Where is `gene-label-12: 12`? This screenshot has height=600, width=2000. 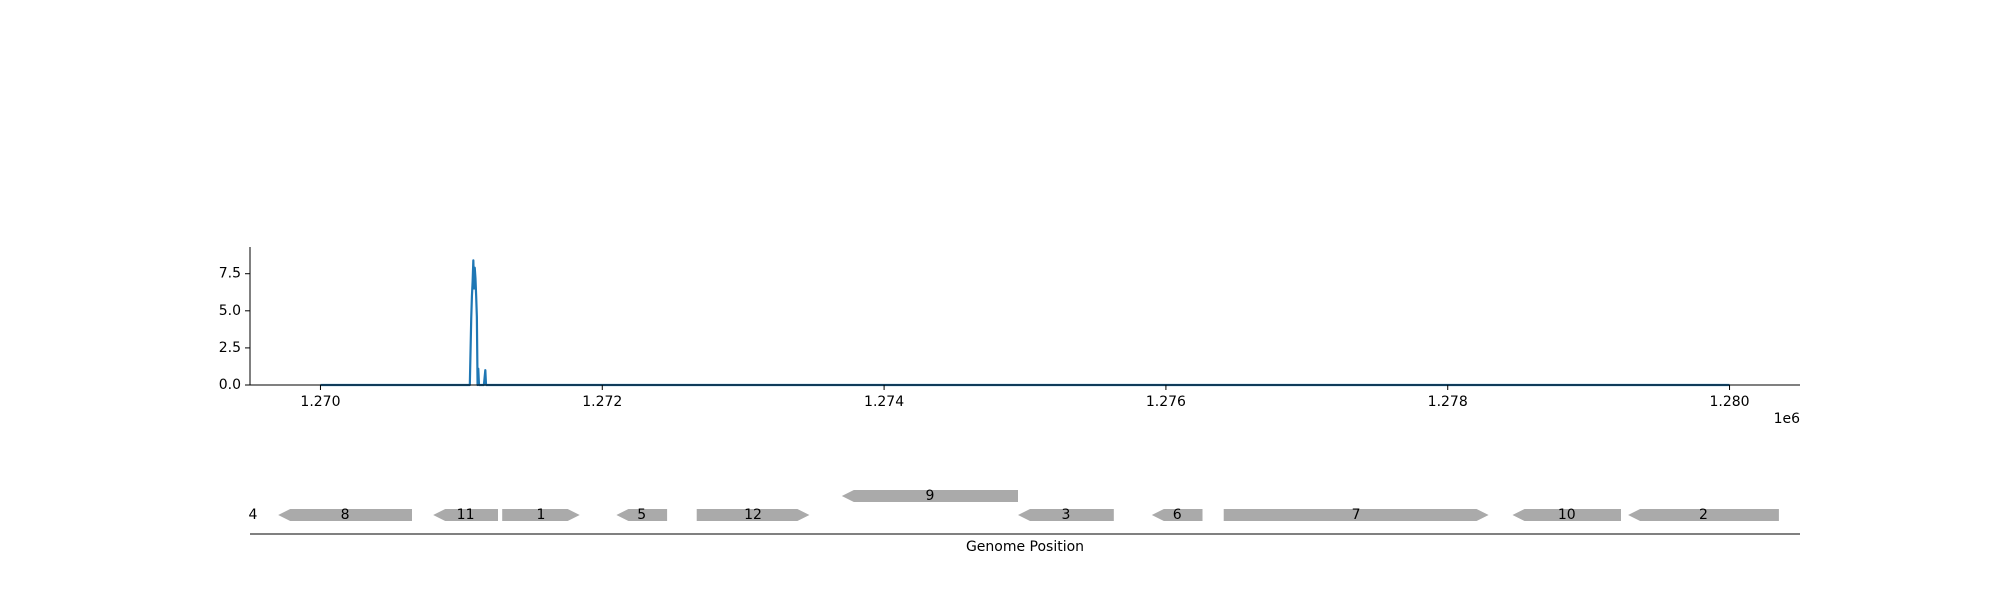
gene-label-12: 12 is located at coordinates (753, 515).